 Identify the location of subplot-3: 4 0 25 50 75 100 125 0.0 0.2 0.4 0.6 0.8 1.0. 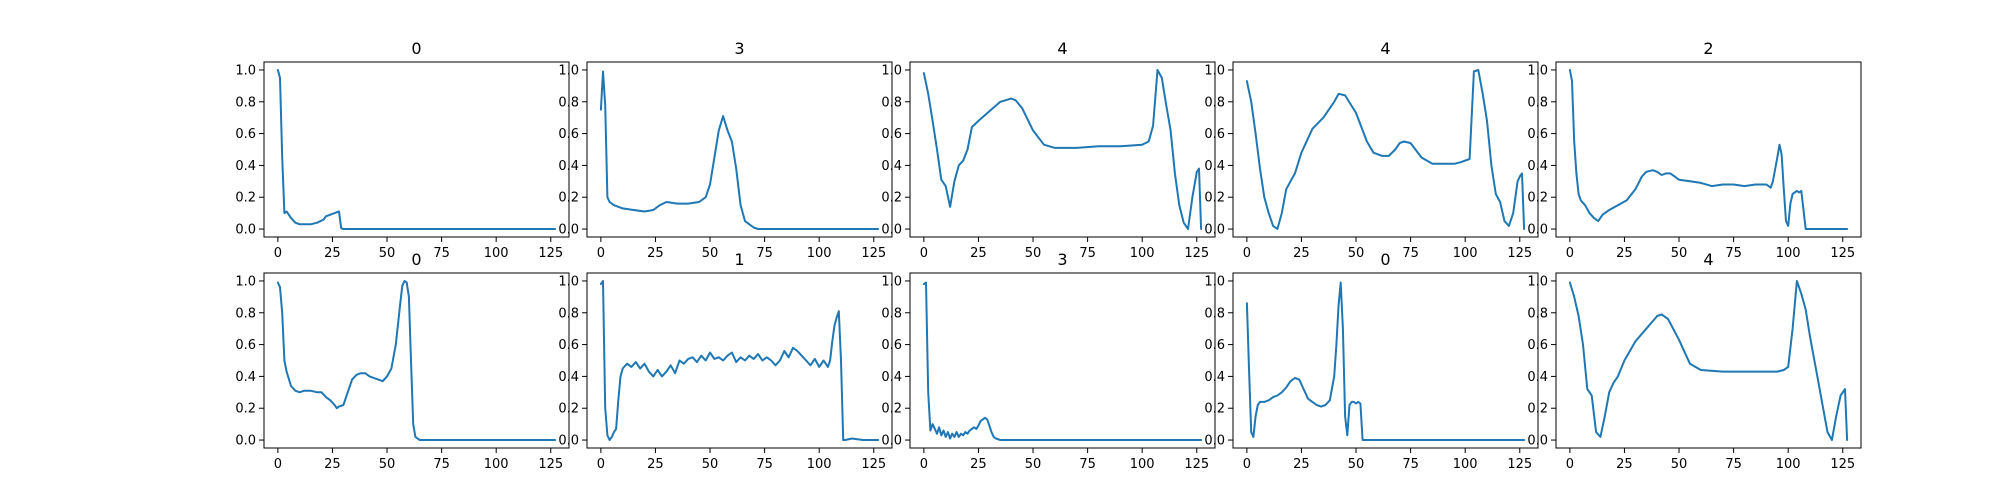
(1371, 150).